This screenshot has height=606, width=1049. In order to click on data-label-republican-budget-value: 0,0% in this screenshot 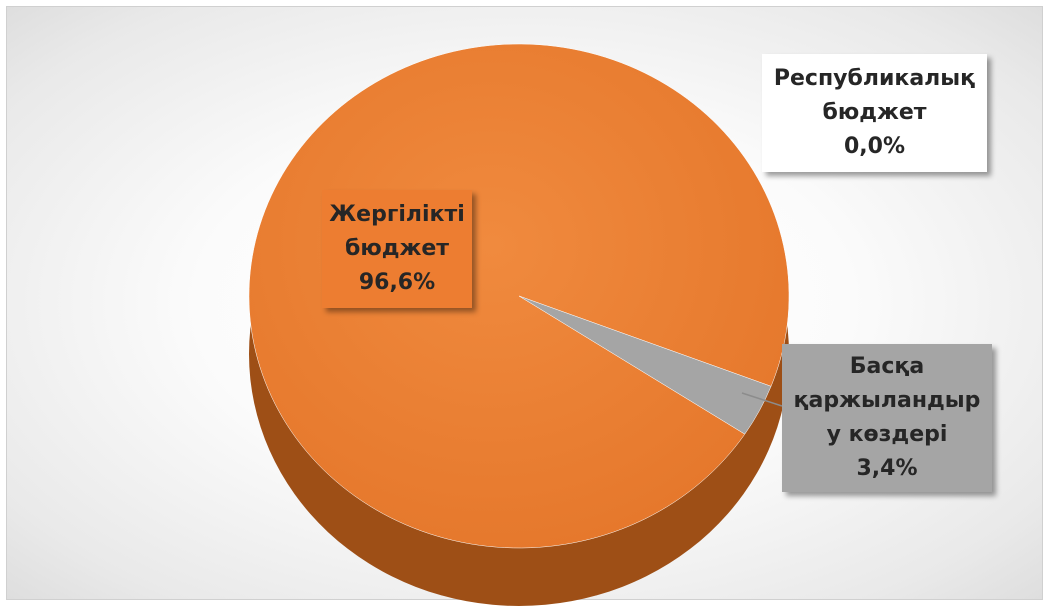, I will do `click(874, 146)`.